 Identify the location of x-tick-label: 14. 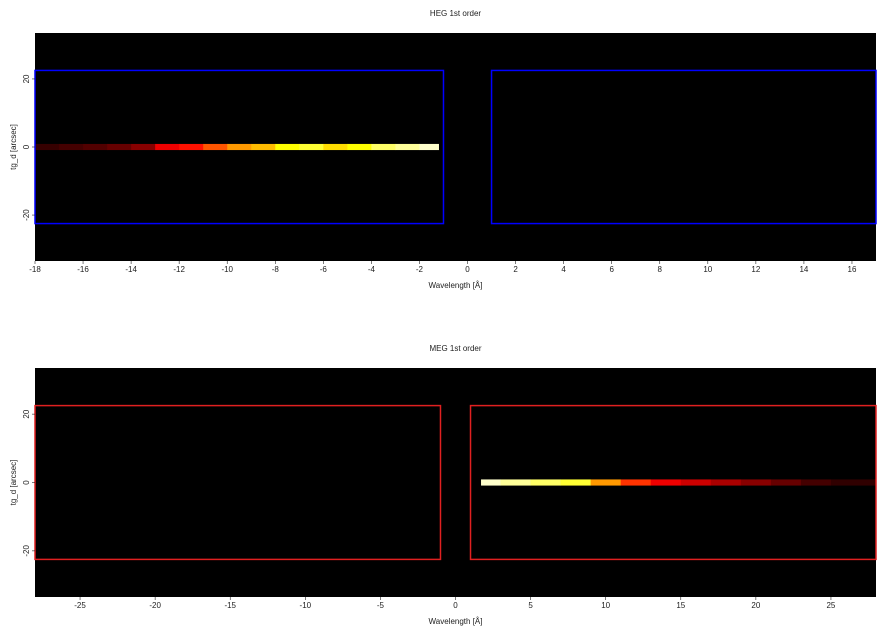
(803, 269).